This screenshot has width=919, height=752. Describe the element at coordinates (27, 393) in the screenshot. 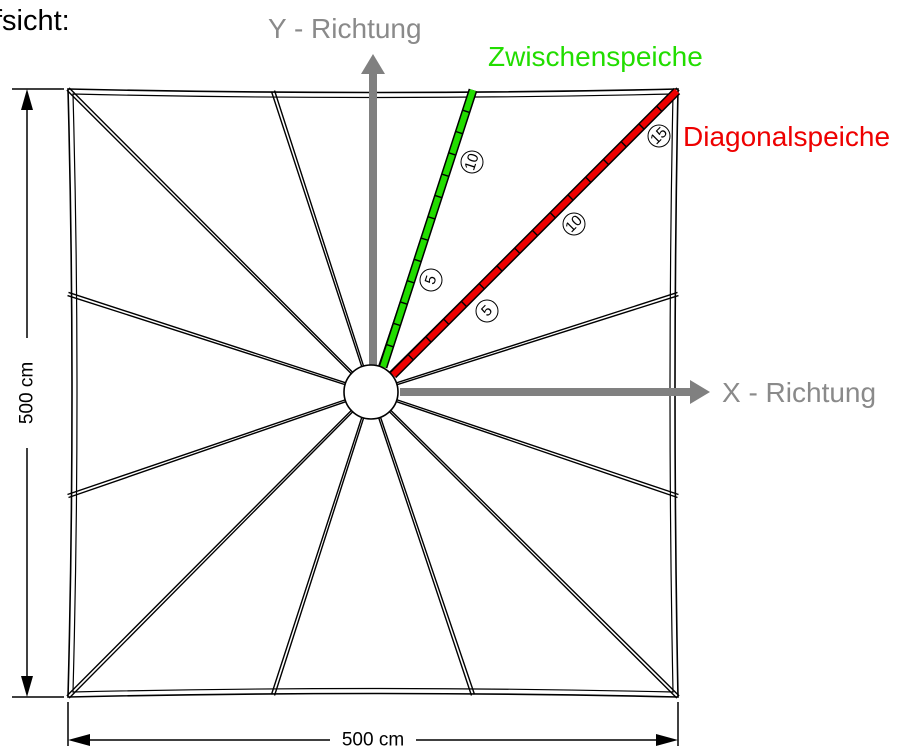

I see `height-dimension-label: 500 cm` at that location.